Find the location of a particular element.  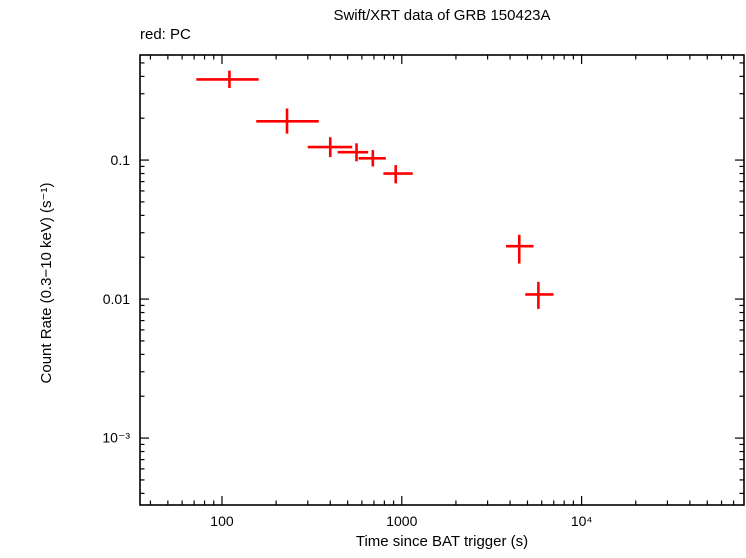

y-tick-label: 10⁻³ is located at coordinates (116, 437).